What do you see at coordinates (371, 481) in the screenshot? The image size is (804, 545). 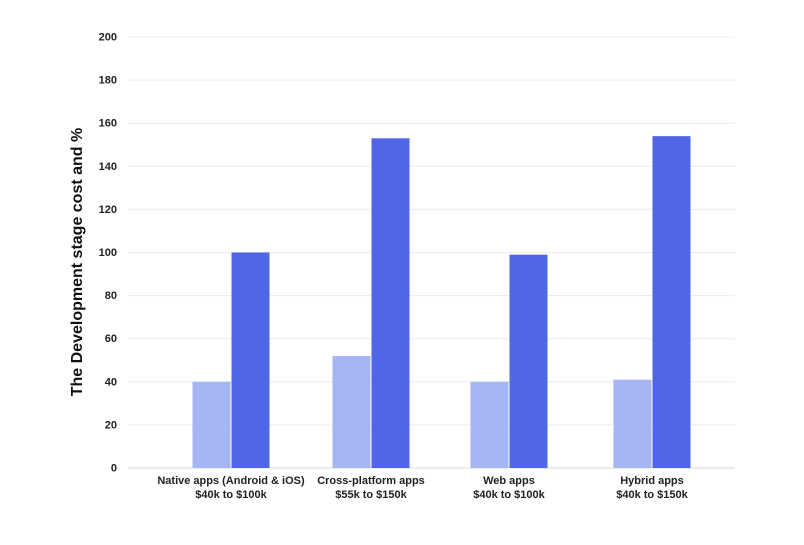 I see `x-tick-label: Cross-platform apps` at bounding box center [371, 481].